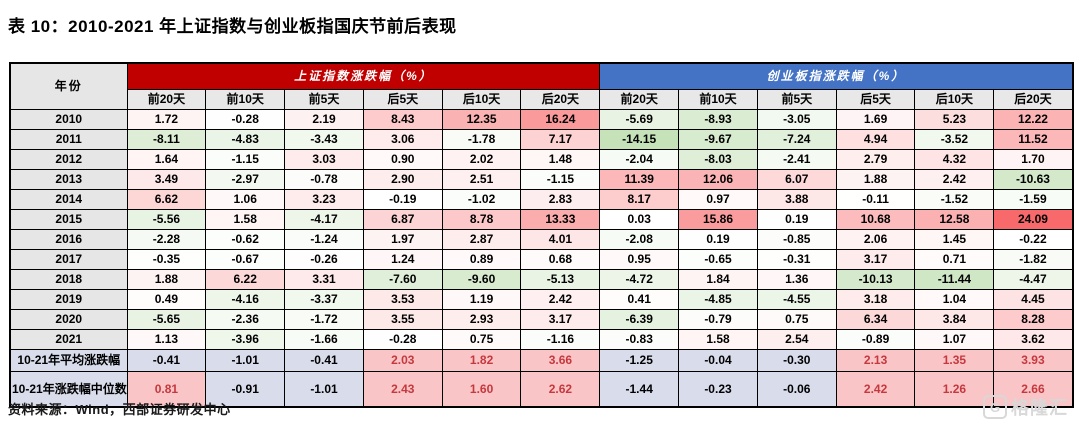 This screenshot has width=1080, height=430. I want to click on value-cell: 1.64, so click(166, 159).